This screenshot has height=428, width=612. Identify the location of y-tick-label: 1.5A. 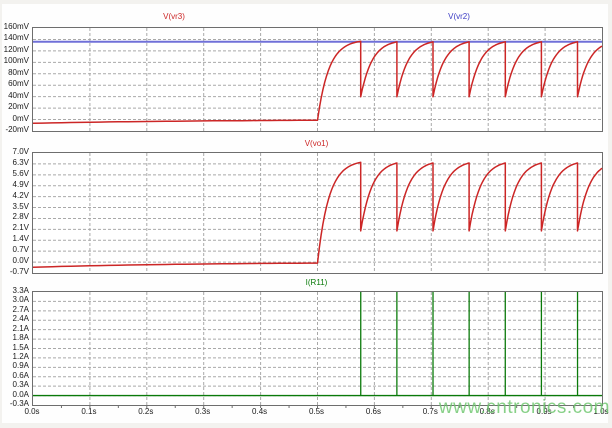
(20, 347).